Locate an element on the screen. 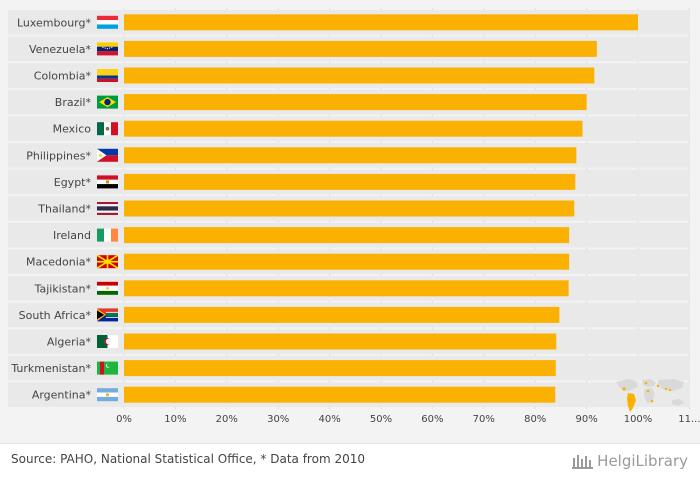 This screenshot has height=484, width=700. category-label: Mexico is located at coordinates (72, 129).